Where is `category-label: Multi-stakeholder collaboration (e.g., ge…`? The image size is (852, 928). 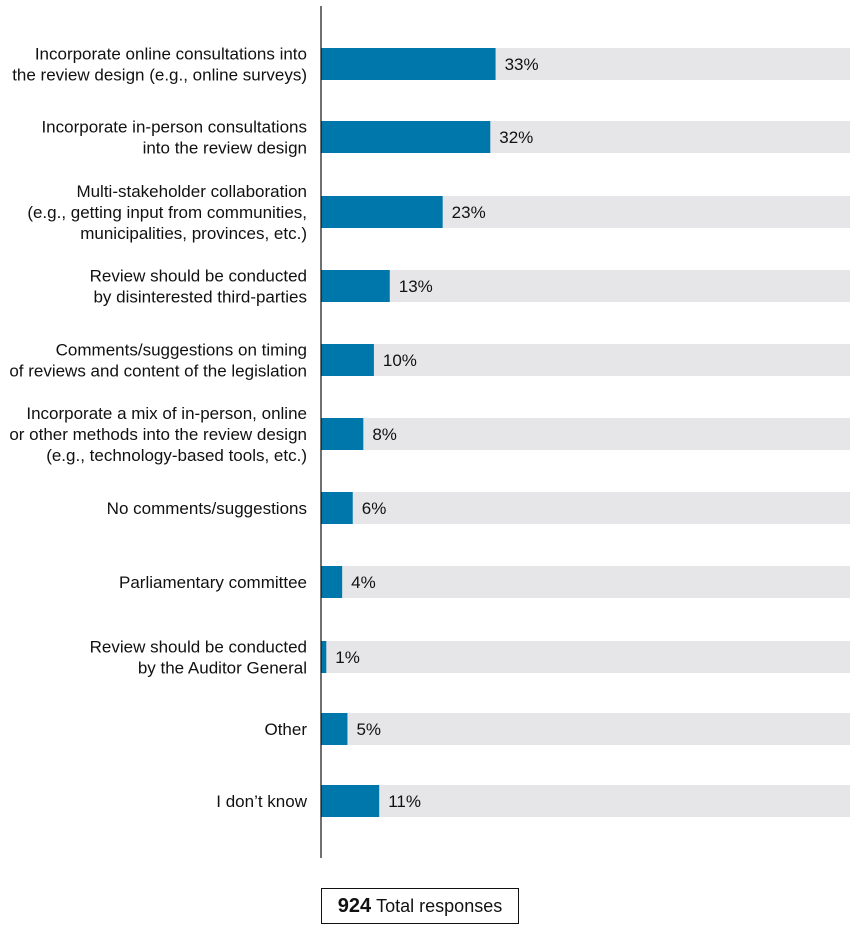 category-label: Multi-stakeholder collaboration (e.g., ge… is located at coordinates (167, 212).